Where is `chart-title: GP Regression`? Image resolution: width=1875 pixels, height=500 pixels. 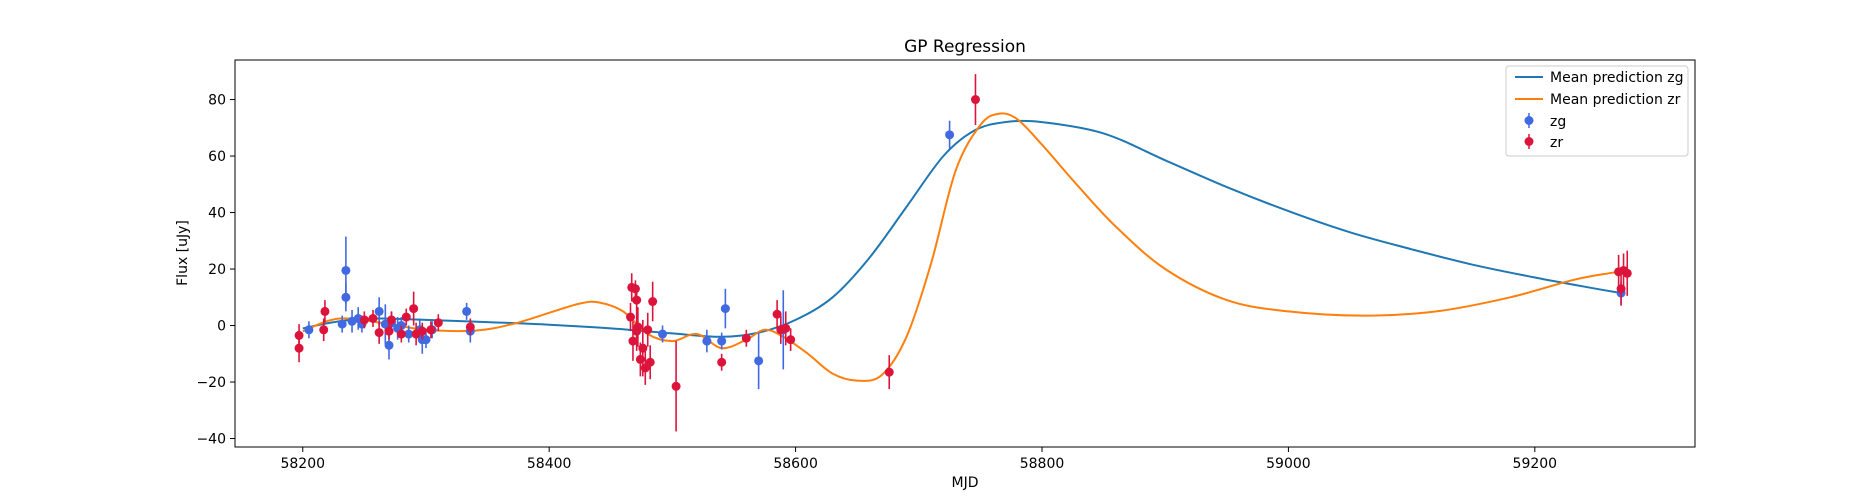
chart-title: GP Regression is located at coordinates (965, 47).